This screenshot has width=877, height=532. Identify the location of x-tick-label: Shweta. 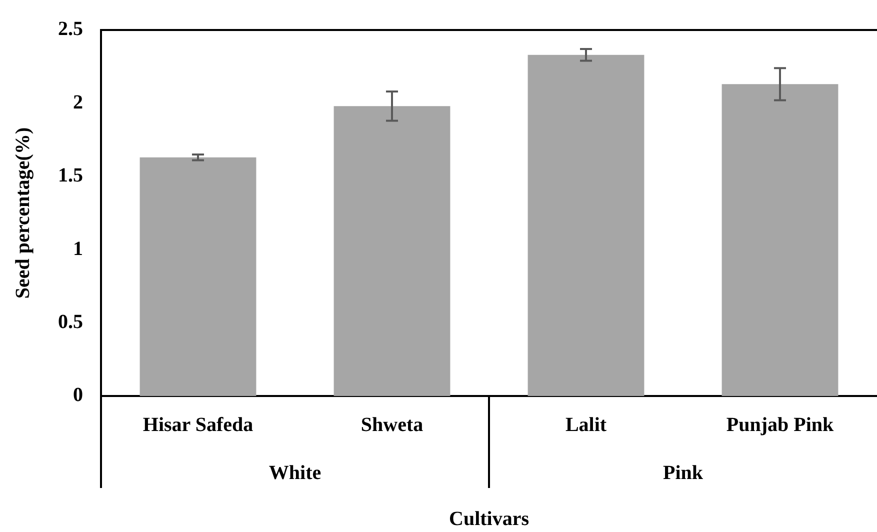
(392, 425).